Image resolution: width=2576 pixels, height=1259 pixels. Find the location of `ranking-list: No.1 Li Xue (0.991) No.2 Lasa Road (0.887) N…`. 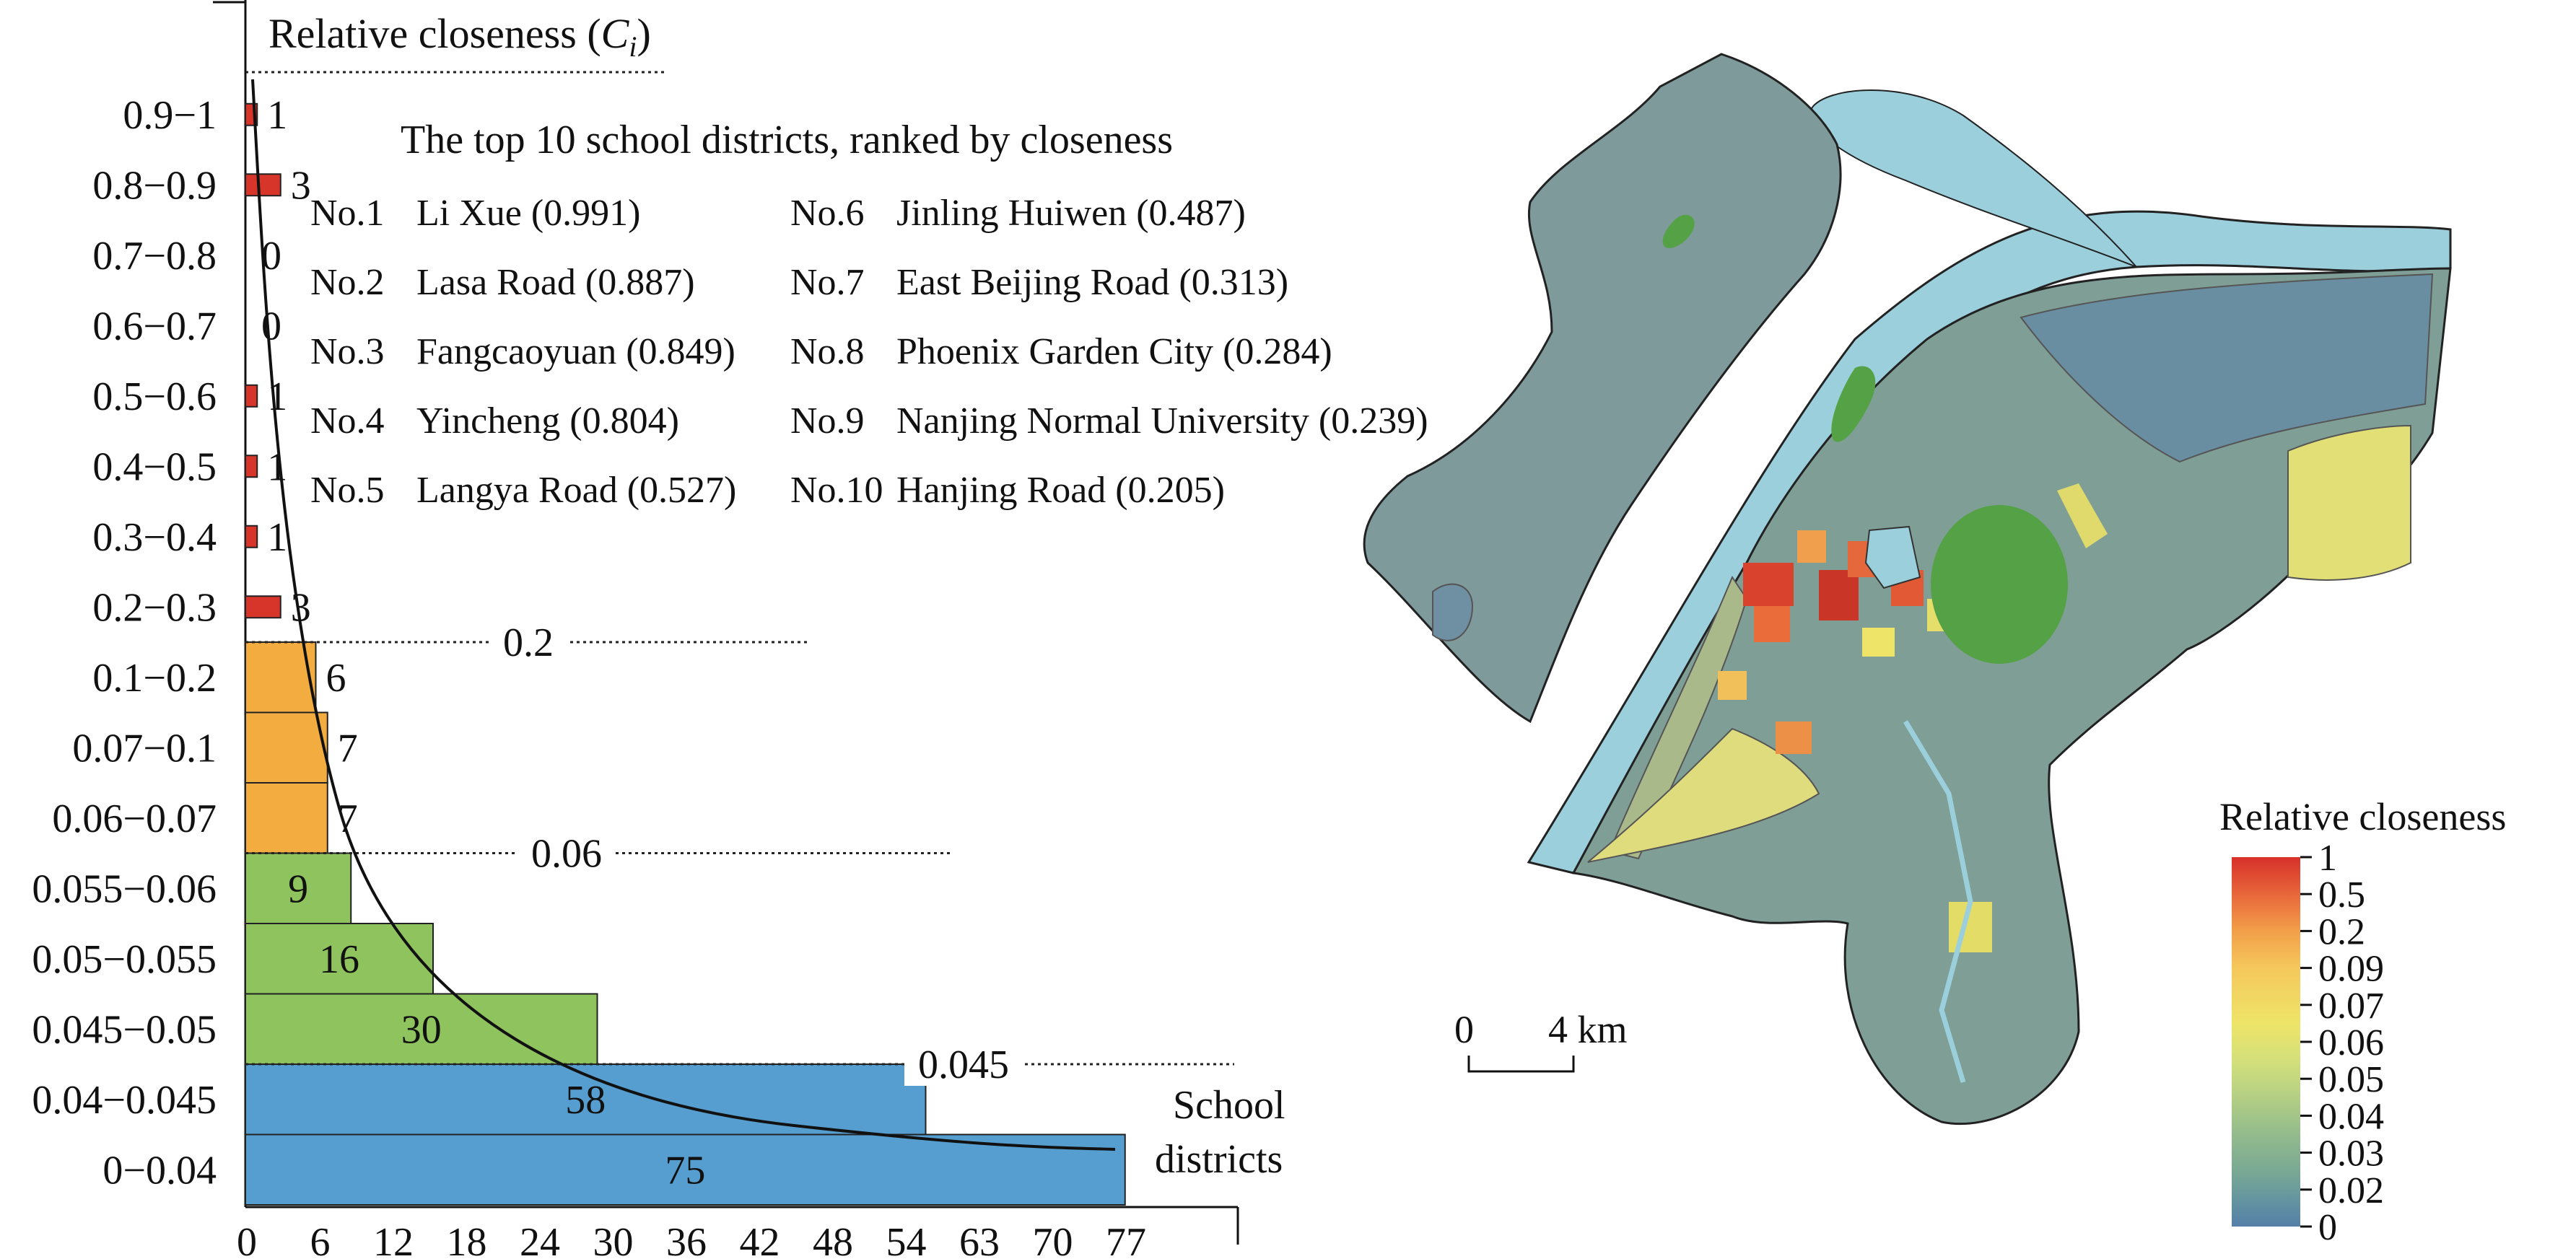

ranking-list: No.1 Li Xue (0.991) No.2 Lasa Road (0.887) N… is located at coordinates (869, 352).